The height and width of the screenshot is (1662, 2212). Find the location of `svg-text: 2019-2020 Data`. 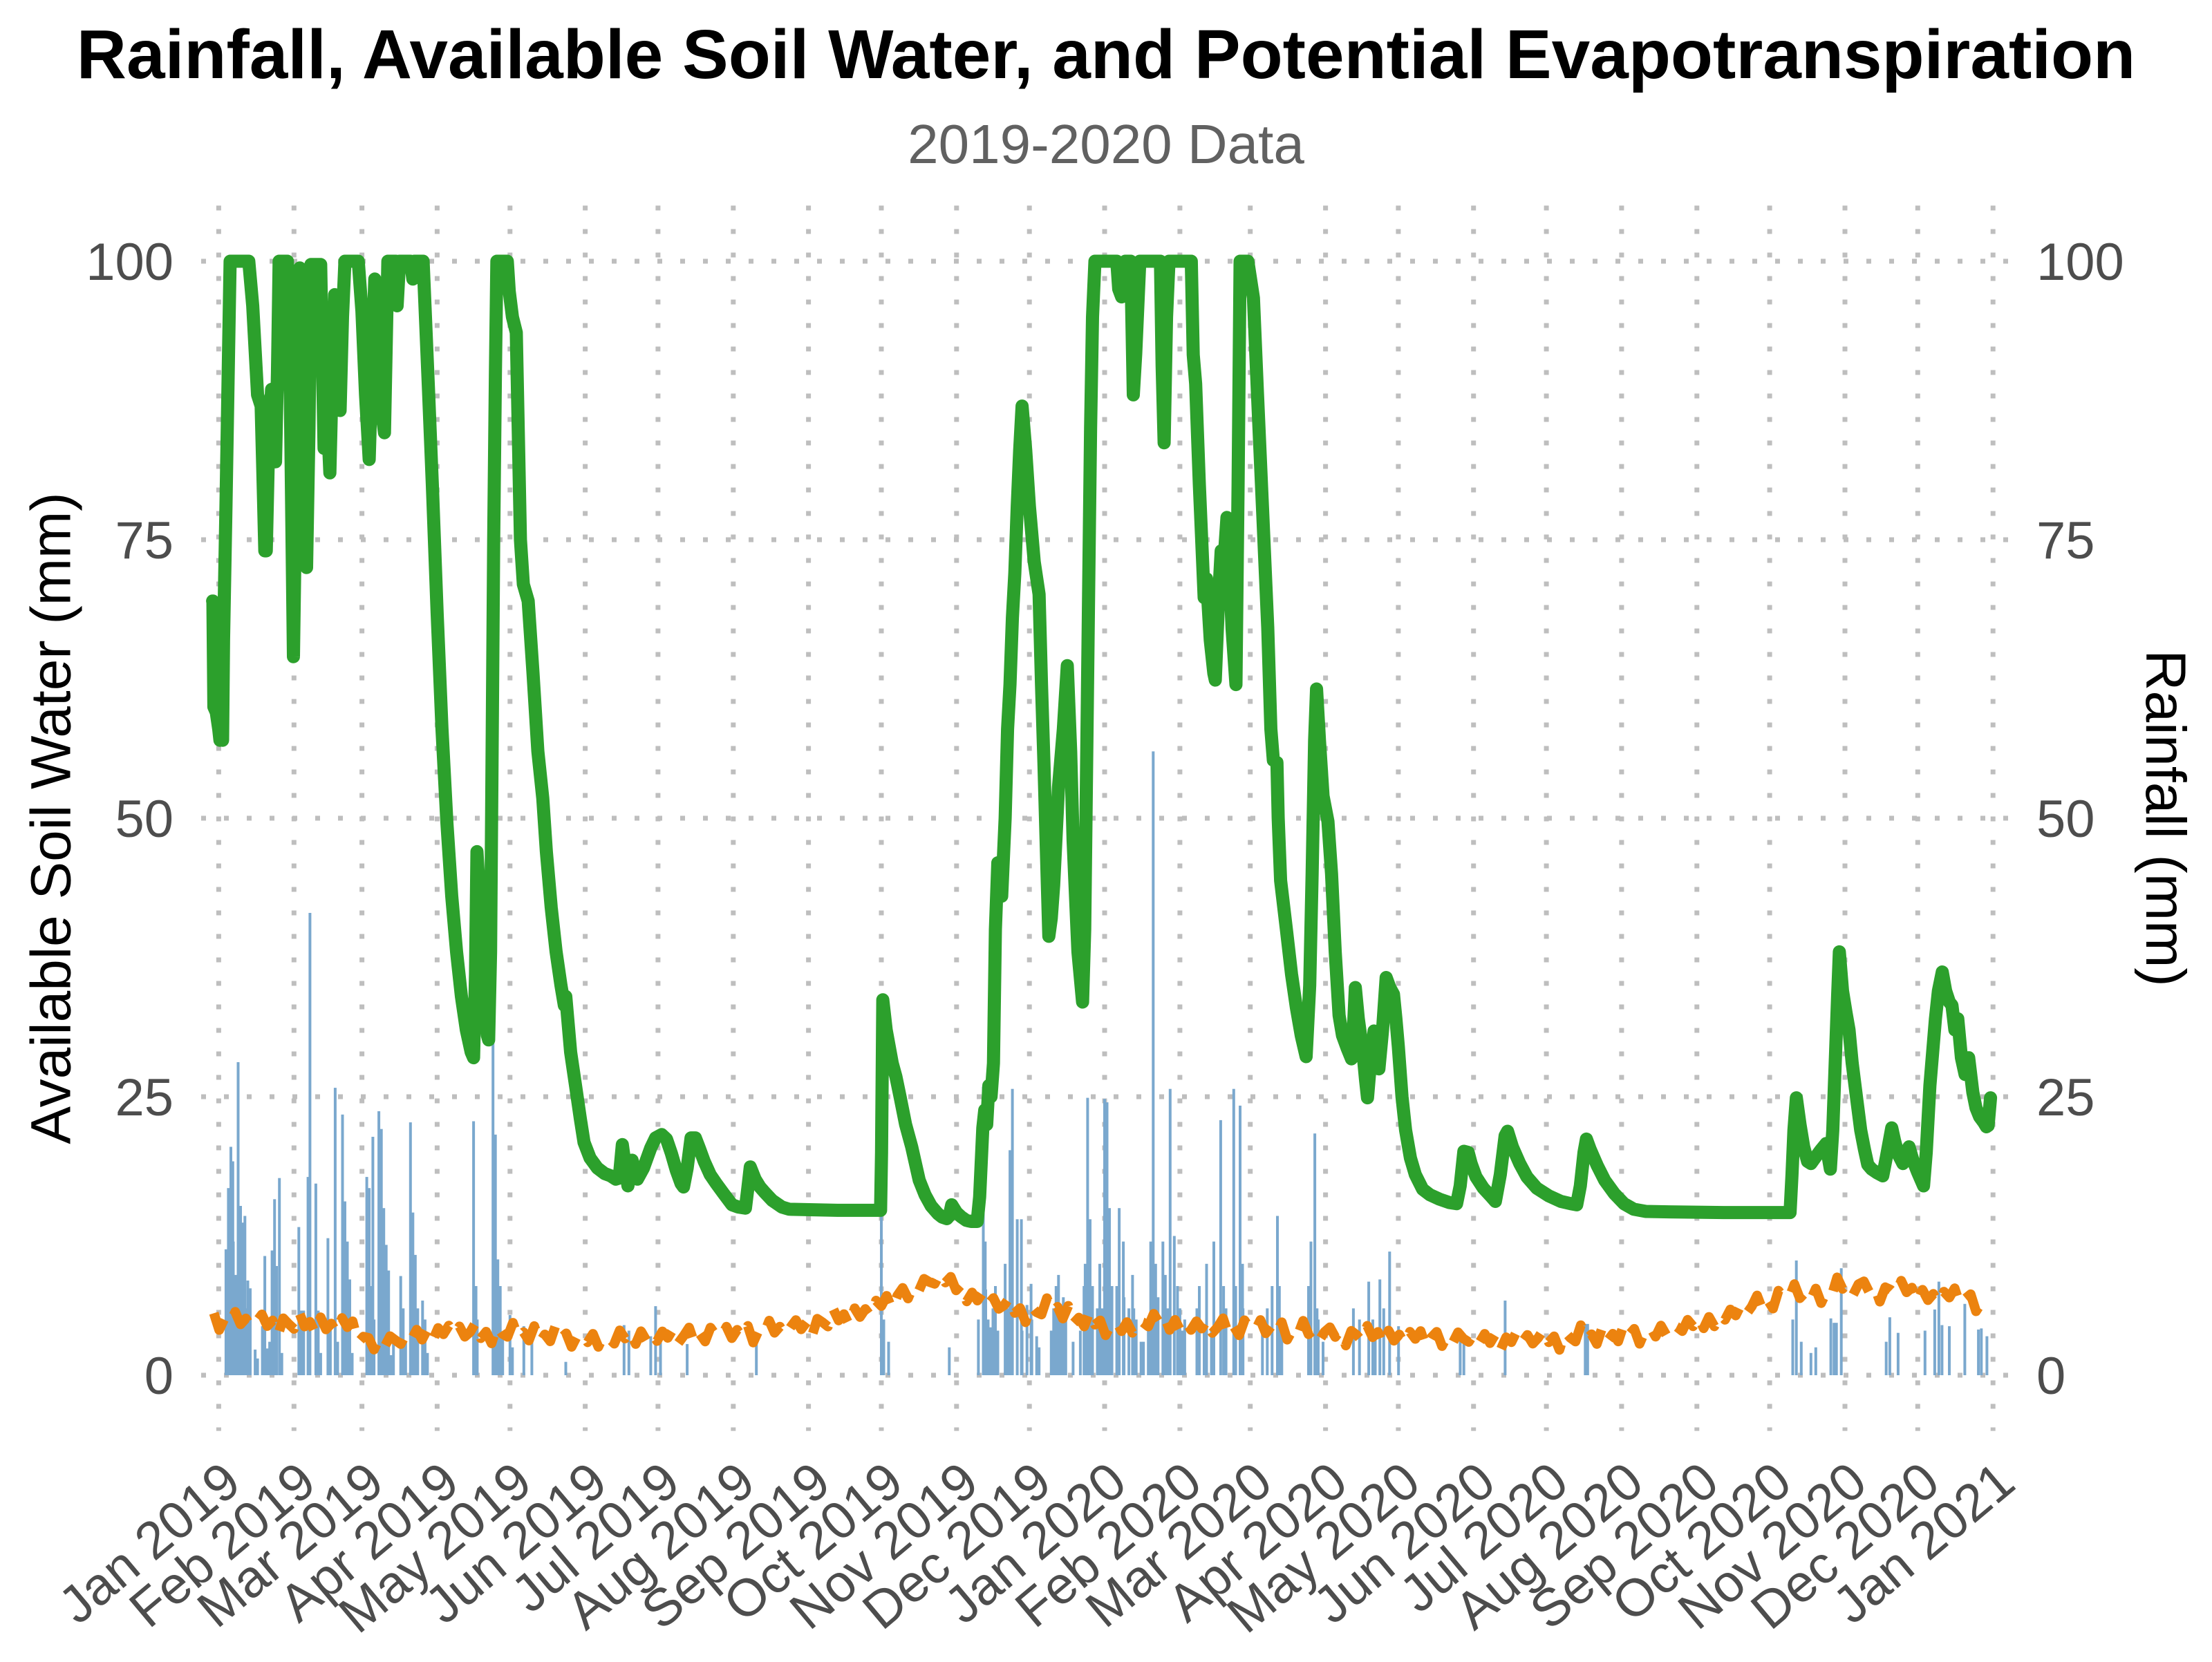

svg-text: 2019-2020 Data is located at coordinates (1106, 144).